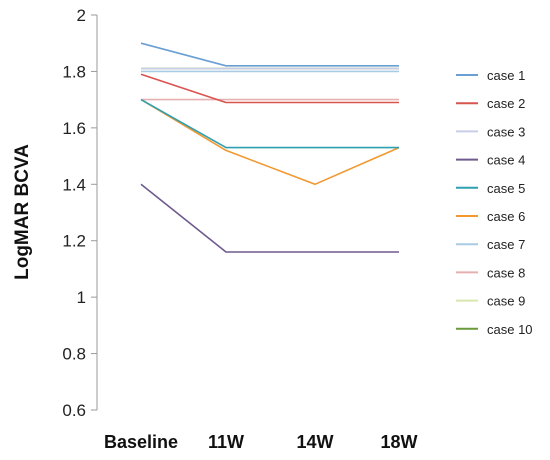 The image size is (550, 460). I want to click on legend-label: case 6, so click(506, 216).